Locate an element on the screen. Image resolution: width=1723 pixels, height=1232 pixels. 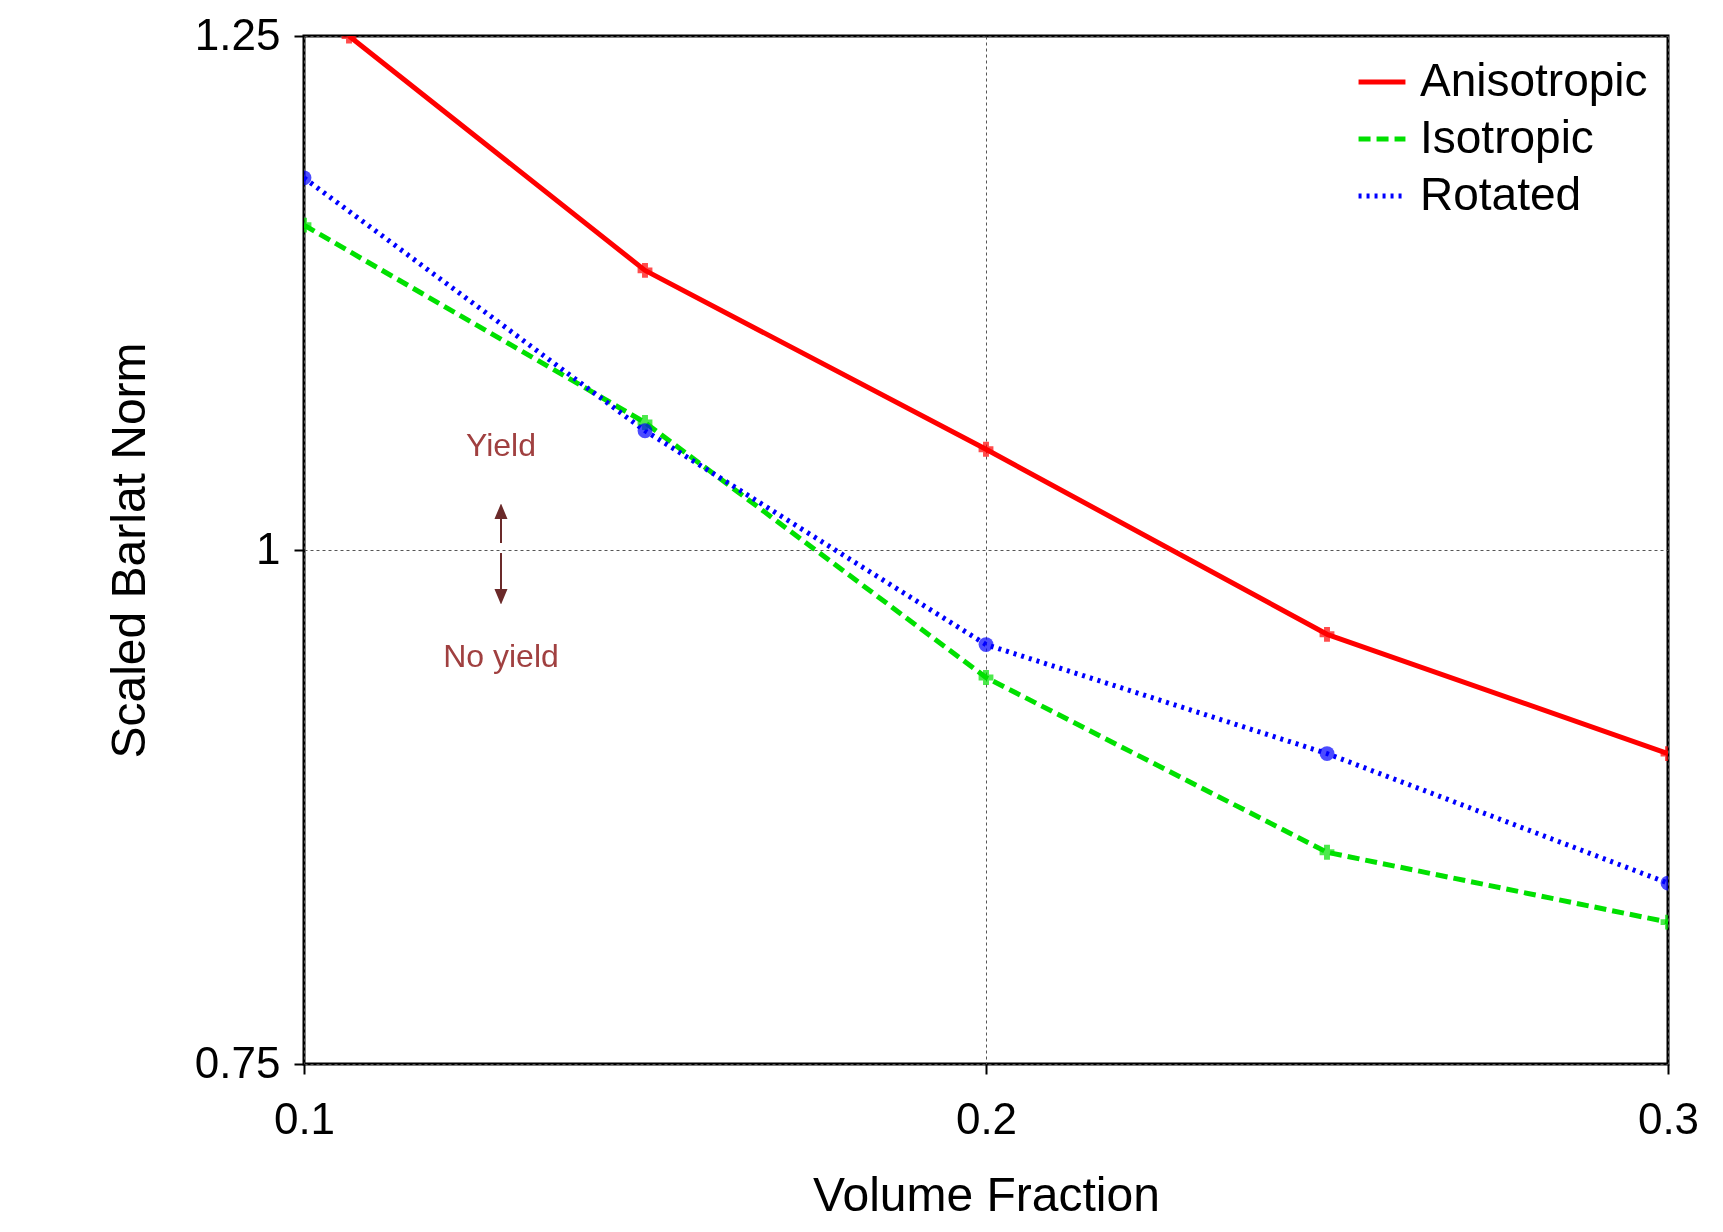
annotation: No yield is located at coordinates (501, 656).